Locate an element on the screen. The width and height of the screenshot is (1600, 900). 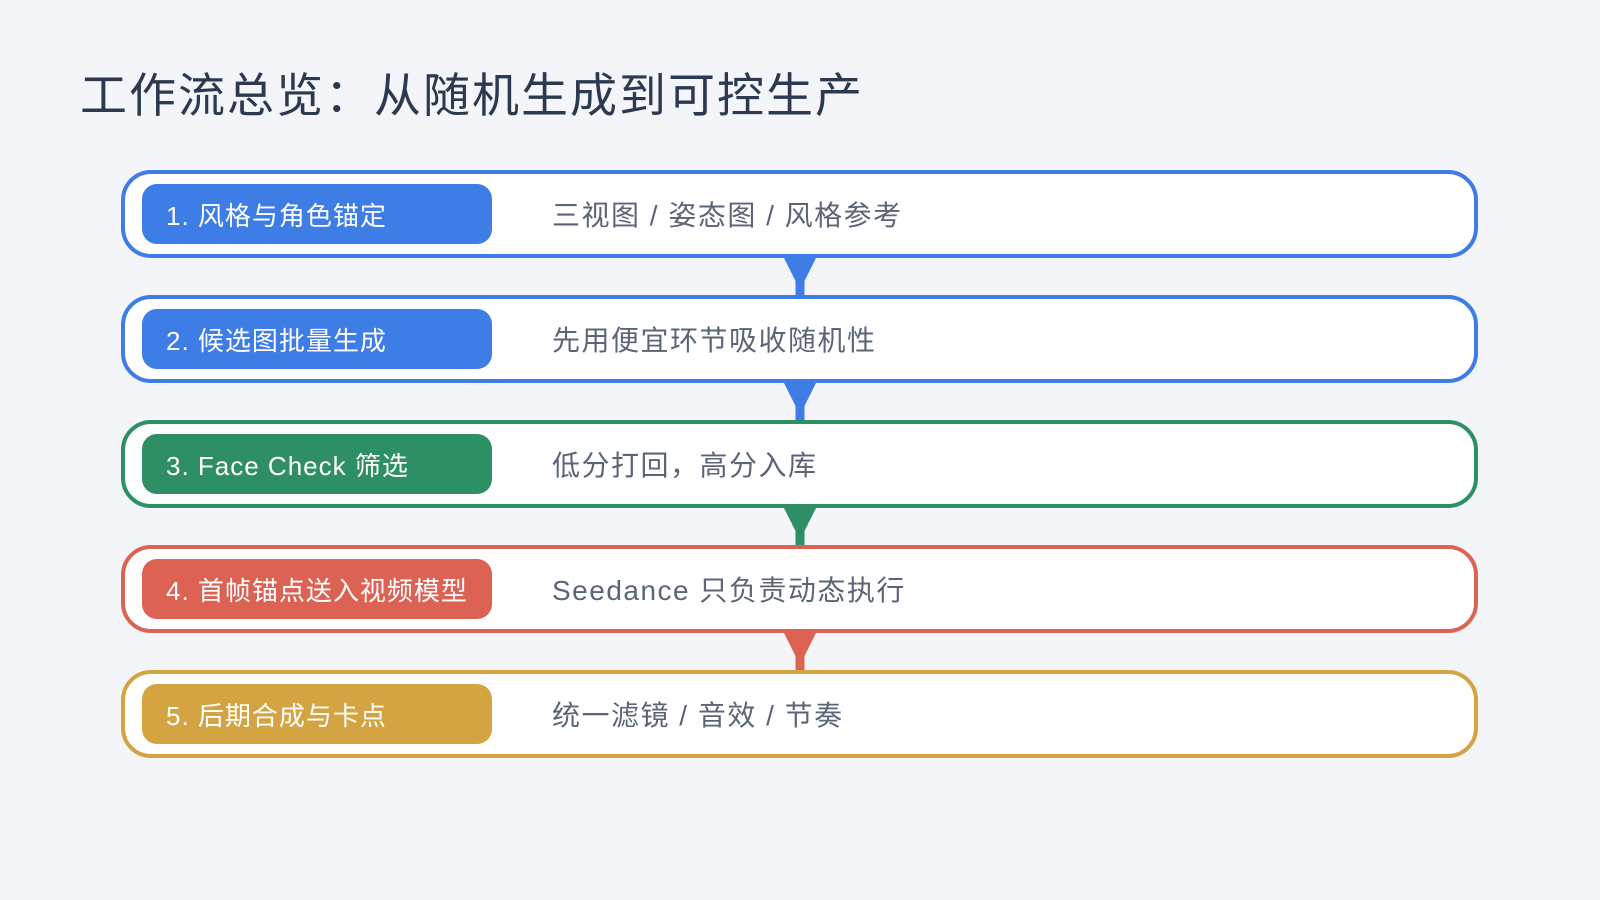
step-pill-label: 3. Face Check 筛选 is located at coordinates (287, 465).